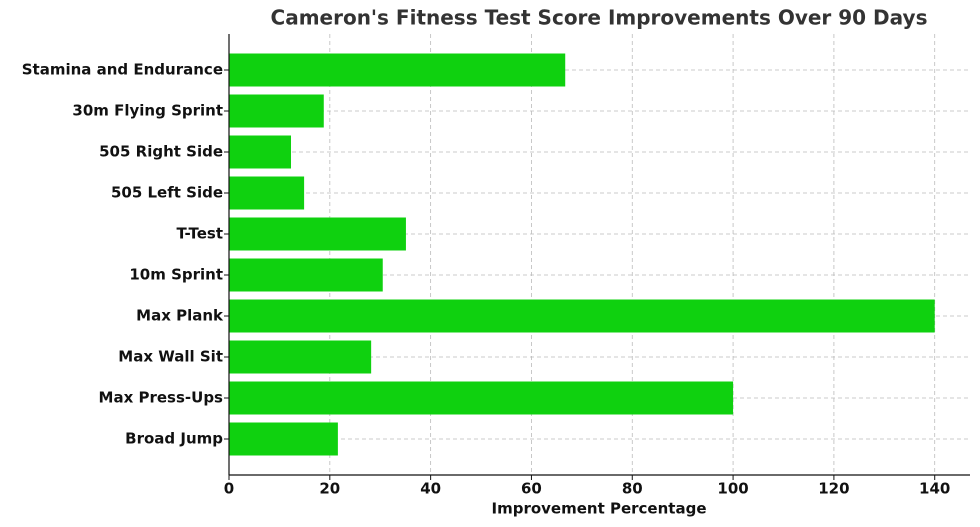  What do you see at coordinates (147, 111) in the screenshot?
I see `y-tick-label: 30m Flying Sprint` at bounding box center [147, 111].